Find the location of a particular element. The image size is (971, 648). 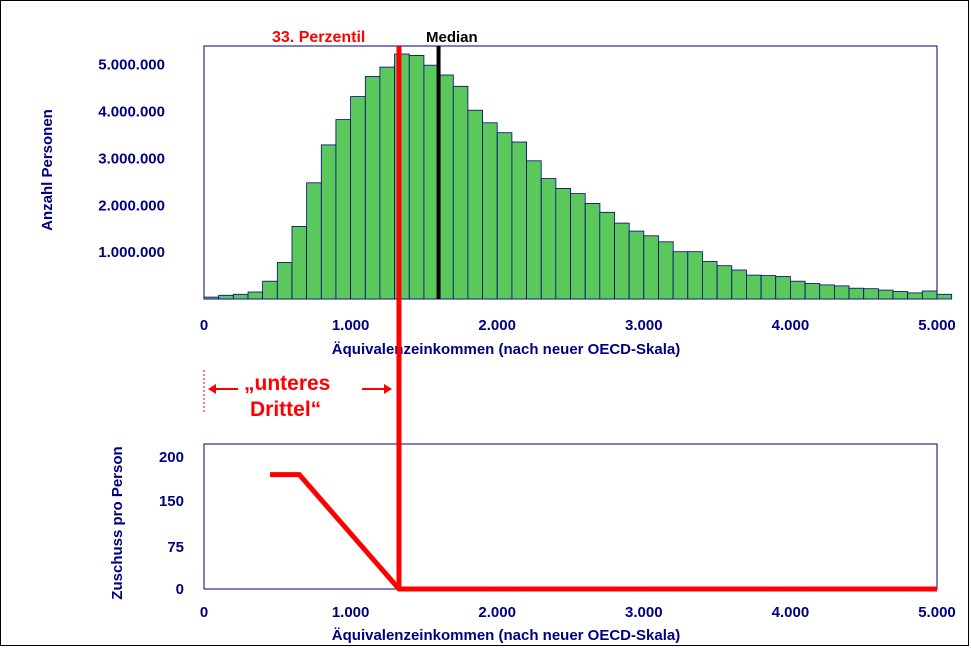

lower-third-annotation: „unteres Drittel“ is located at coordinates (297, 395).